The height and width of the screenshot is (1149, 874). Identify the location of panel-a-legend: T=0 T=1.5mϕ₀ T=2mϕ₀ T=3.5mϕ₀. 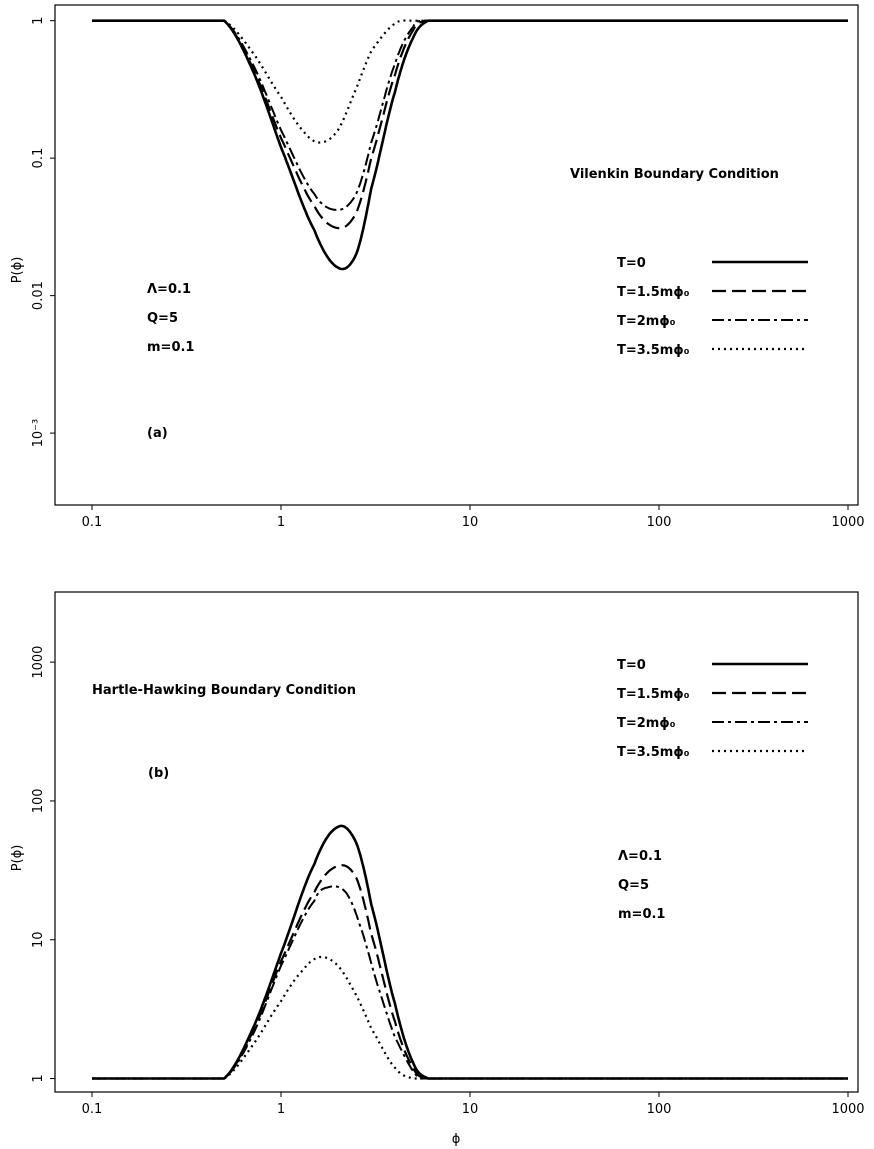
(712, 307).